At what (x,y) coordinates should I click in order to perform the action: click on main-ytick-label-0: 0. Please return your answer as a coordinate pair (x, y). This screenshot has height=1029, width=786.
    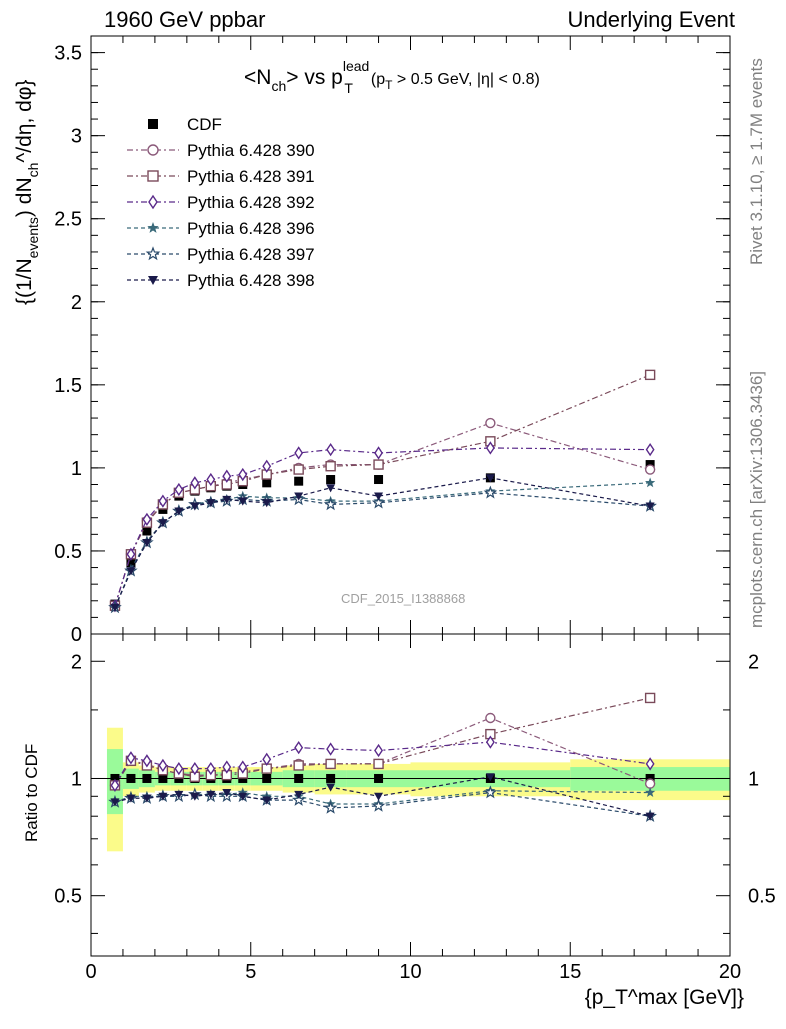
    Looking at the image, I should click on (76, 635).